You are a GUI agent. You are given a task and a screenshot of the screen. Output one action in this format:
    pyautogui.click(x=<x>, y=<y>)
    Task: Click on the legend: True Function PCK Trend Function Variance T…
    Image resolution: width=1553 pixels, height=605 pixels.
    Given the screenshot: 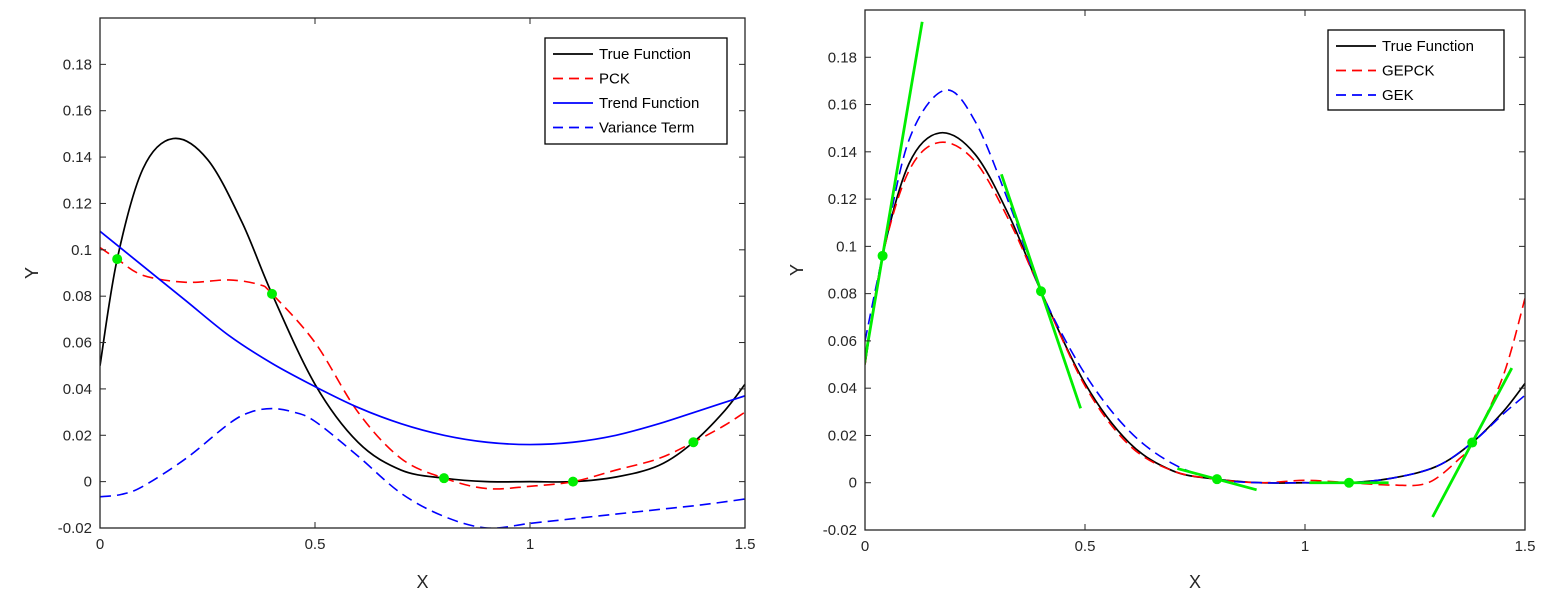 What is the action you would take?
    pyautogui.click(x=636, y=91)
    